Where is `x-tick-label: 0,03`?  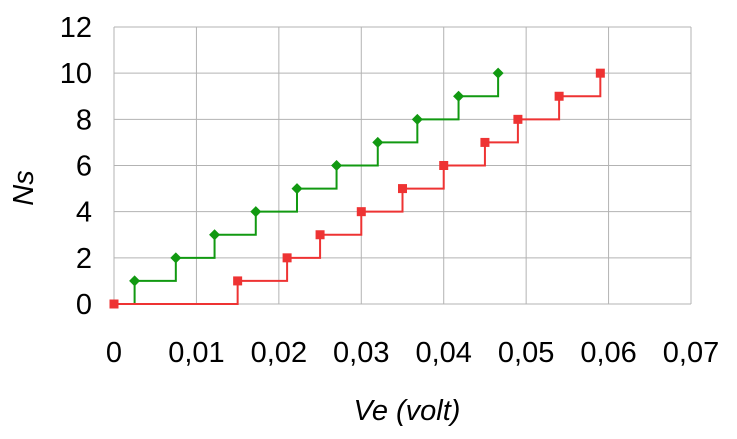 x-tick-label: 0,03 is located at coordinates (361, 353).